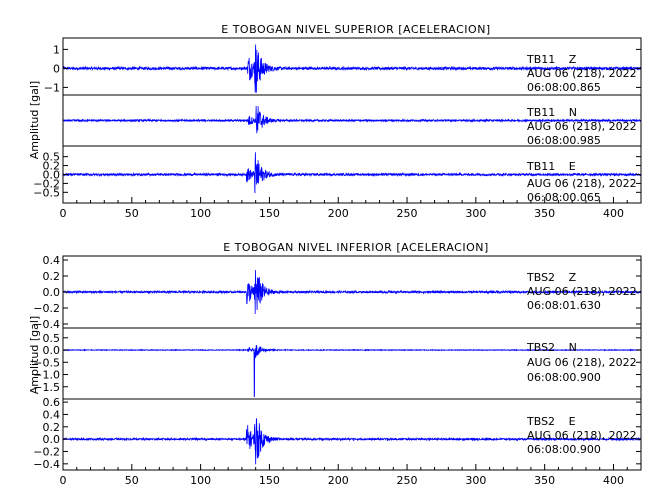  I want to click on y-tick-label: −1, so click(52, 87).